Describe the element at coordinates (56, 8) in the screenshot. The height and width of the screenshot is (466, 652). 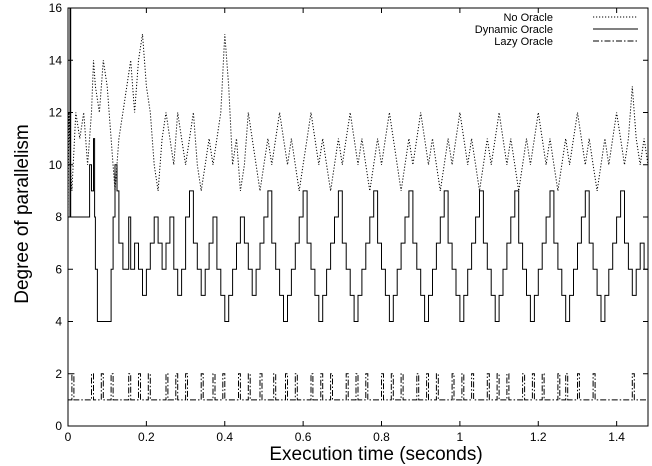
I see `y-tick-label: 16` at that location.